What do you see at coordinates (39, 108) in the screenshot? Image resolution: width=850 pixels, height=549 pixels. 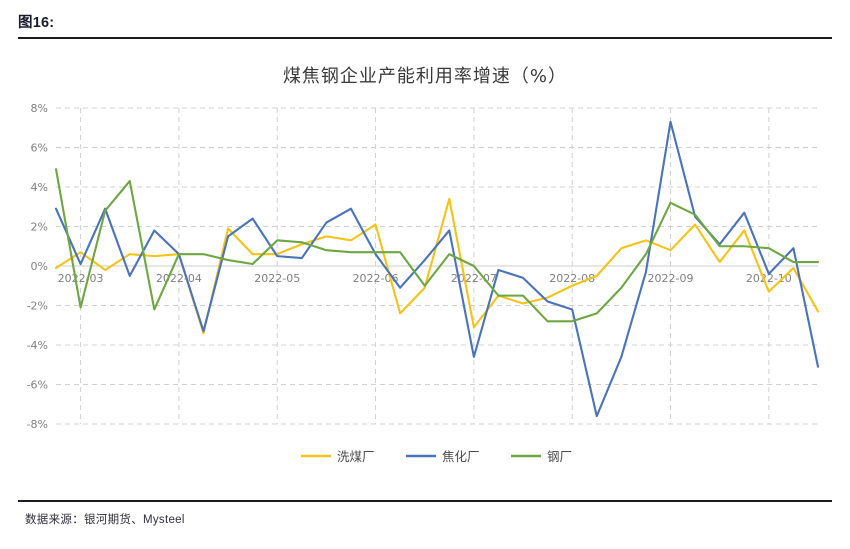 I see `y-axis-tick-label: 8%` at bounding box center [39, 108].